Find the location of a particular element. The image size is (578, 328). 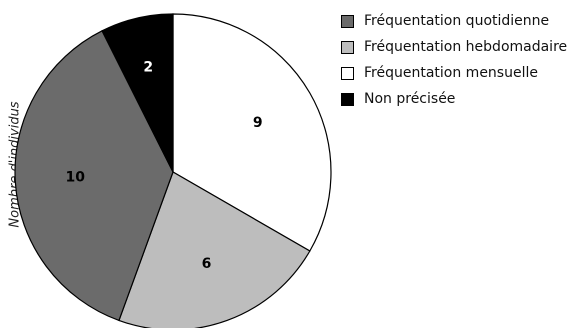

pie-slice-non-precisee is located at coordinates (137, 93).